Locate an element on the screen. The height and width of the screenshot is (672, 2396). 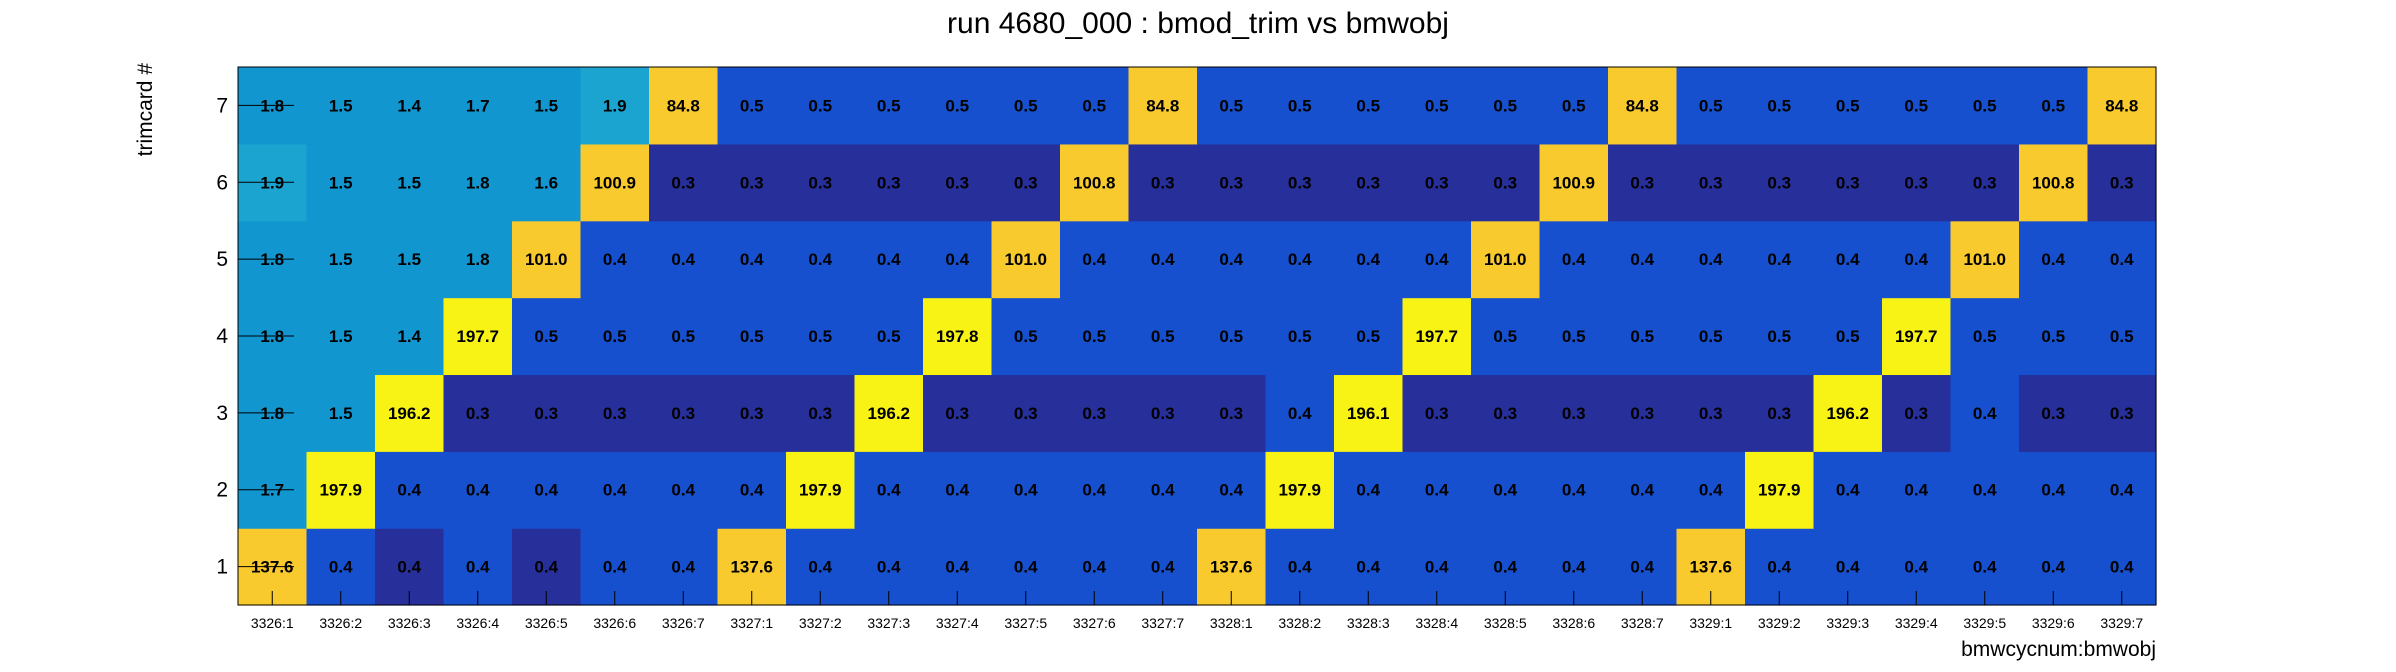
chart-title: run 4680_000 : bmod_trim vs bmwobj is located at coordinates (1198, 23).